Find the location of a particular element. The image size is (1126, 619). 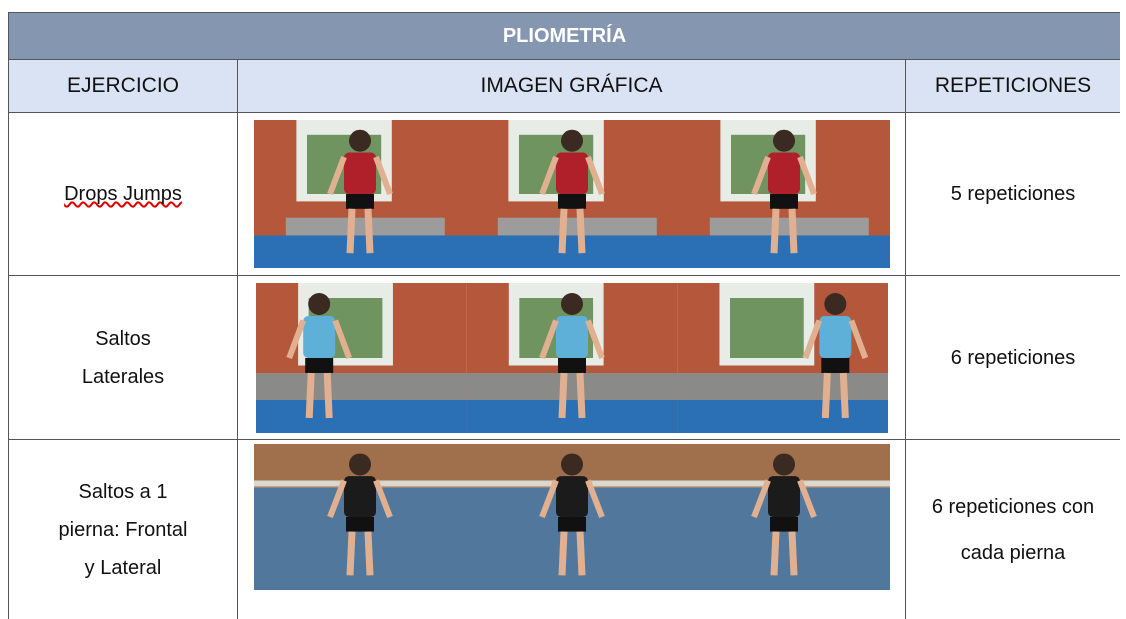

repetitions: 6 repeticiones con cada pierna is located at coordinates (1013, 529).